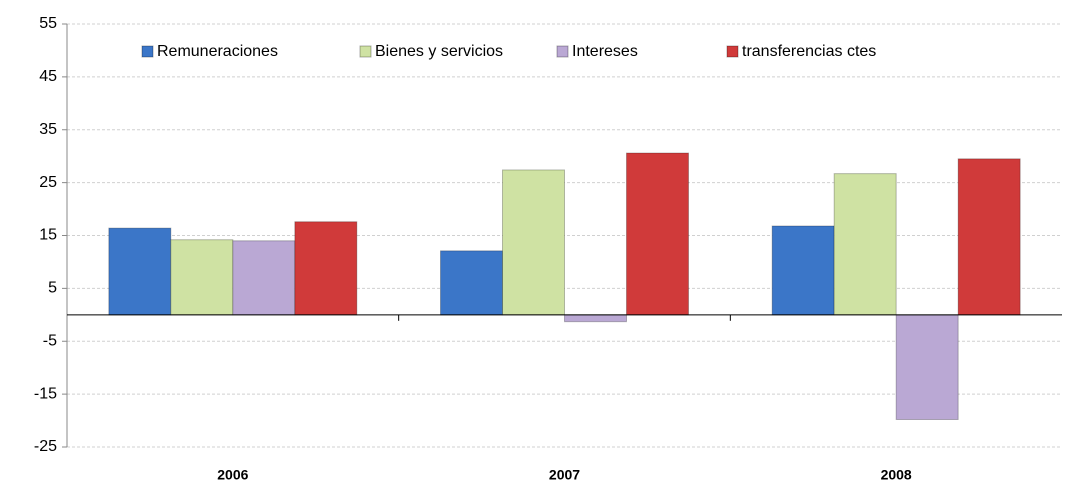 The height and width of the screenshot is (485, 1072). What do you see at coordinates (217, 51) in the screenshot?
I see `legend-label: Remuneraciones` at bounding box center [217, 51].